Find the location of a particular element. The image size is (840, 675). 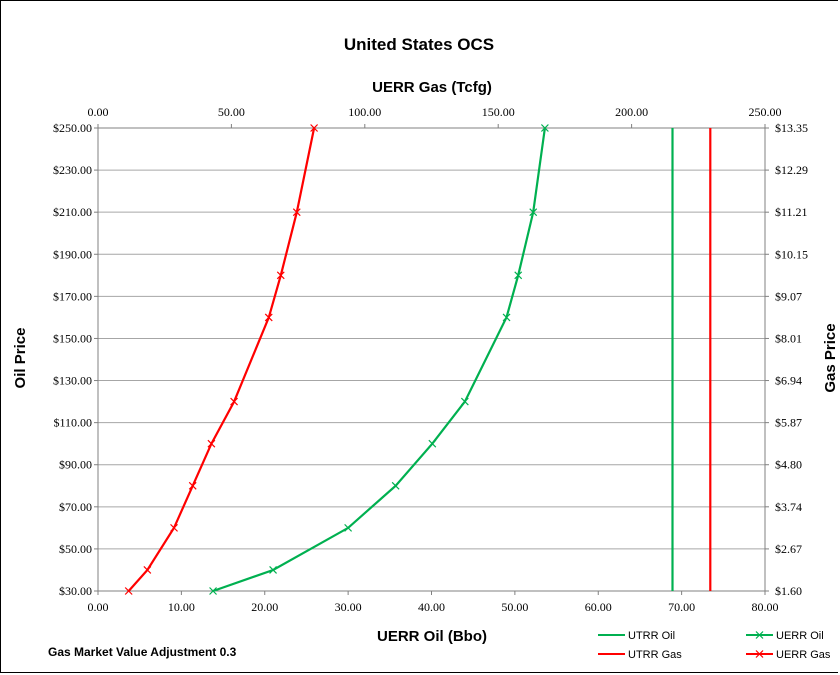

x-bottom-tick-label: 20.00 is located at coordinates (264, 607).